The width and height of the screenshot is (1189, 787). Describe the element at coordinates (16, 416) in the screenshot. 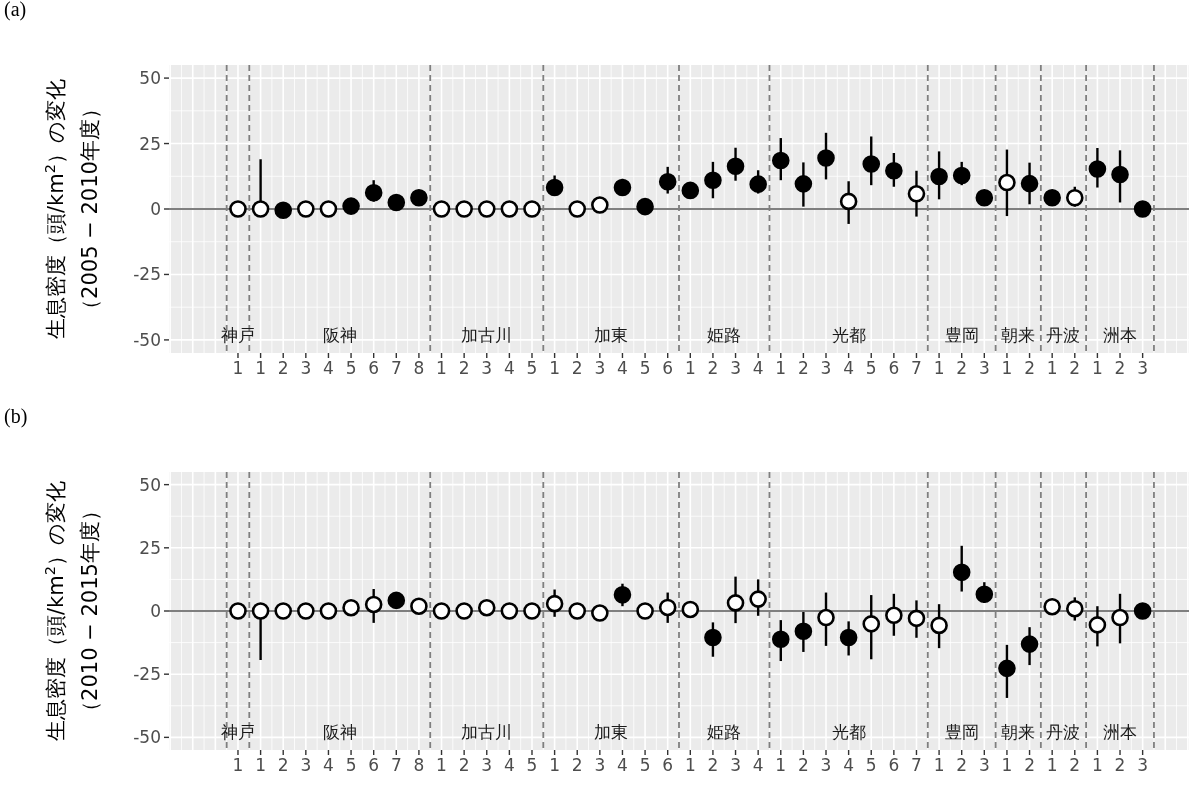

I see `text: (b)` at that location.